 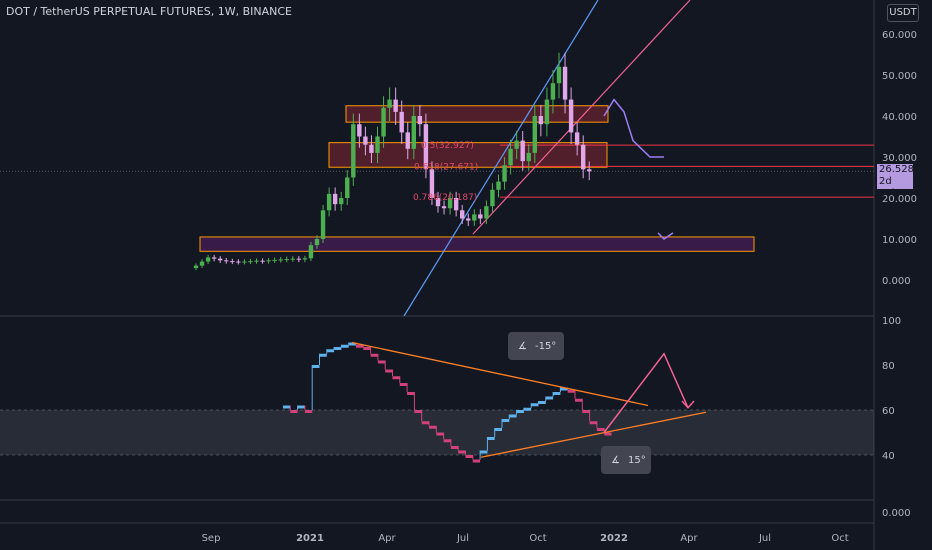 I want to click on time-tick-label: Jul, so click(x=764, y=538).